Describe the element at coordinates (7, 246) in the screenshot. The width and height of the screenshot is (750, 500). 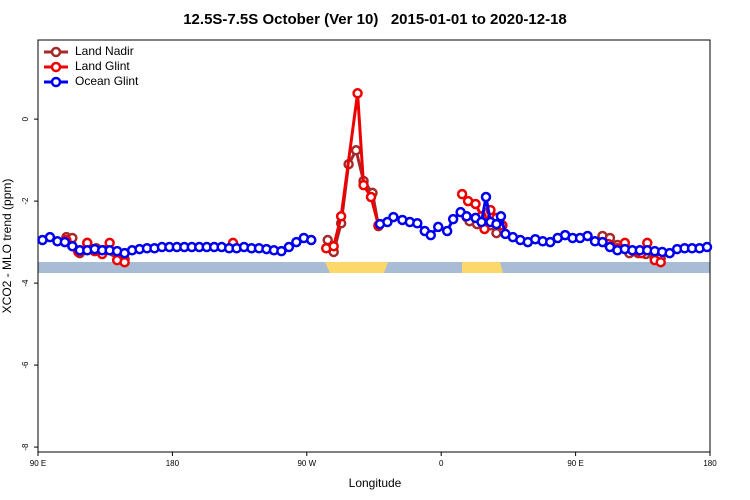
I see `y-axis-label: XCO2 - MLO trend (ppm)` at that location.